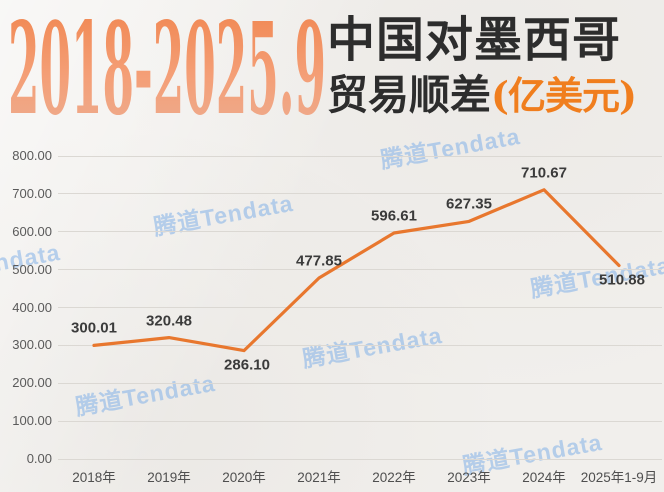  Describe the element at coordinates (32, 421) in the screenshot. I see `y-axis-label: 100.00` at that location.